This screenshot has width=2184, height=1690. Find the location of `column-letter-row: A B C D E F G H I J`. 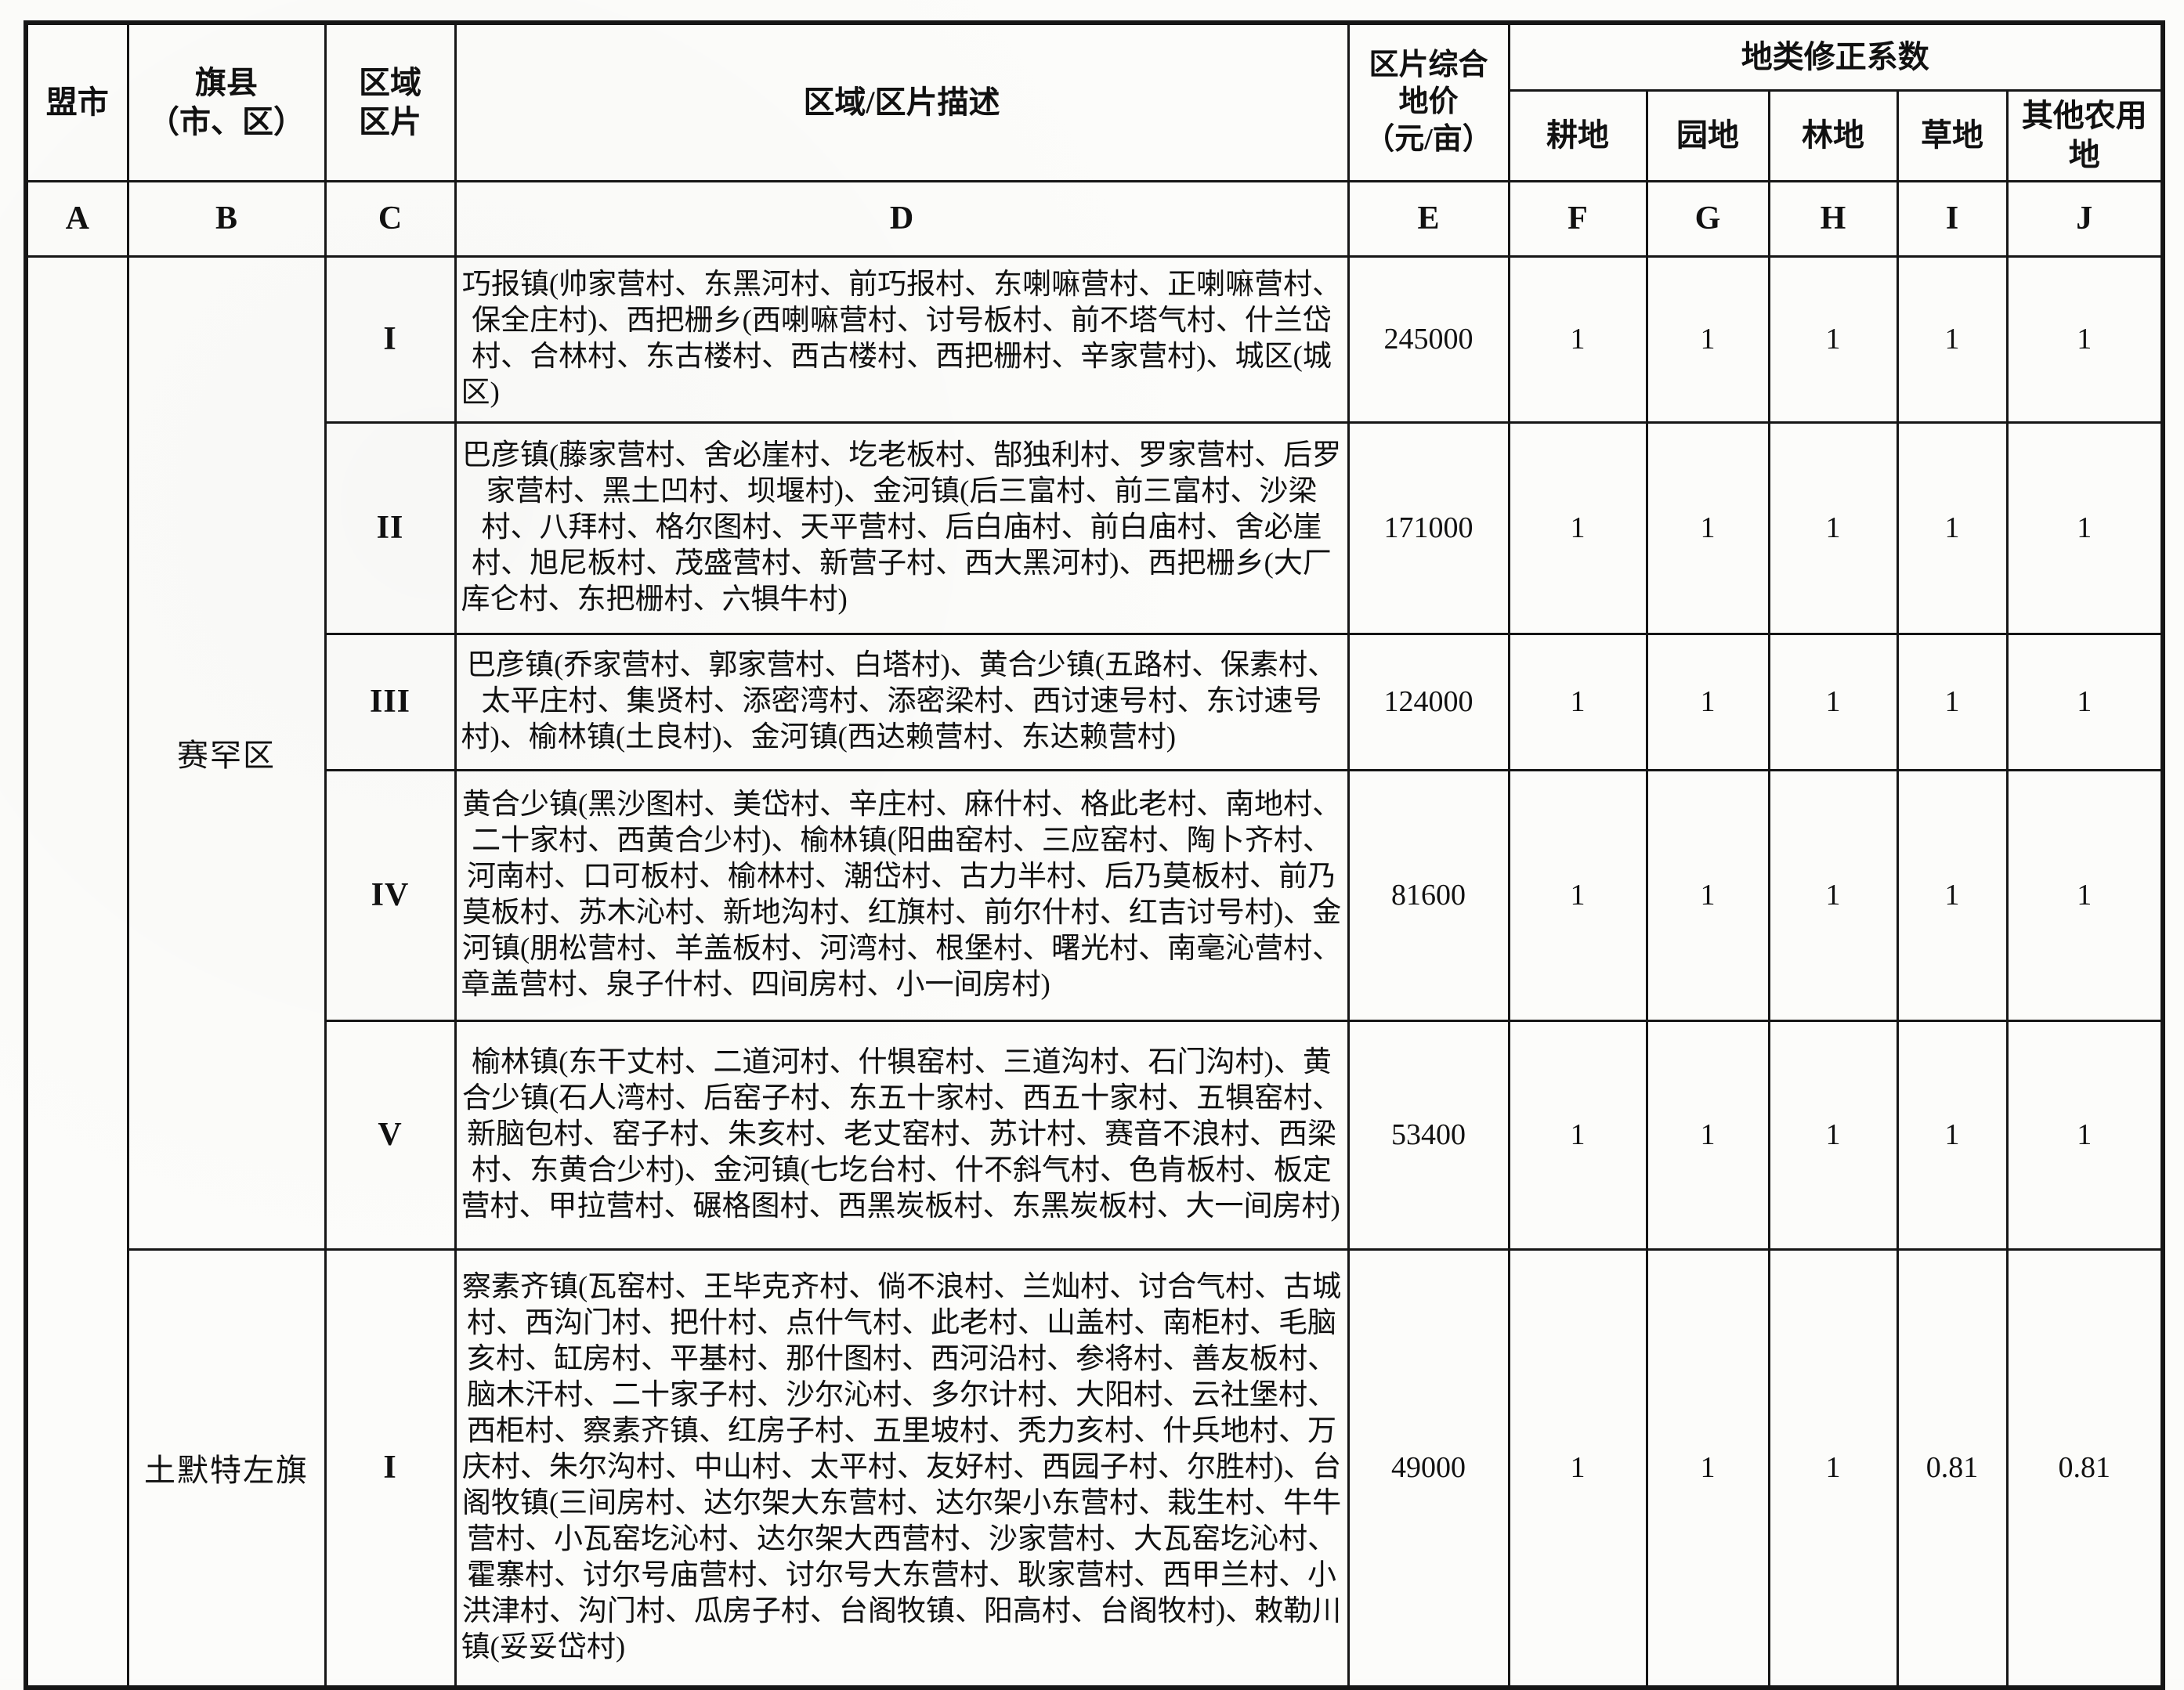

column-letter-row: A B C D E F G H I J is located at coordinates (1094, 218).